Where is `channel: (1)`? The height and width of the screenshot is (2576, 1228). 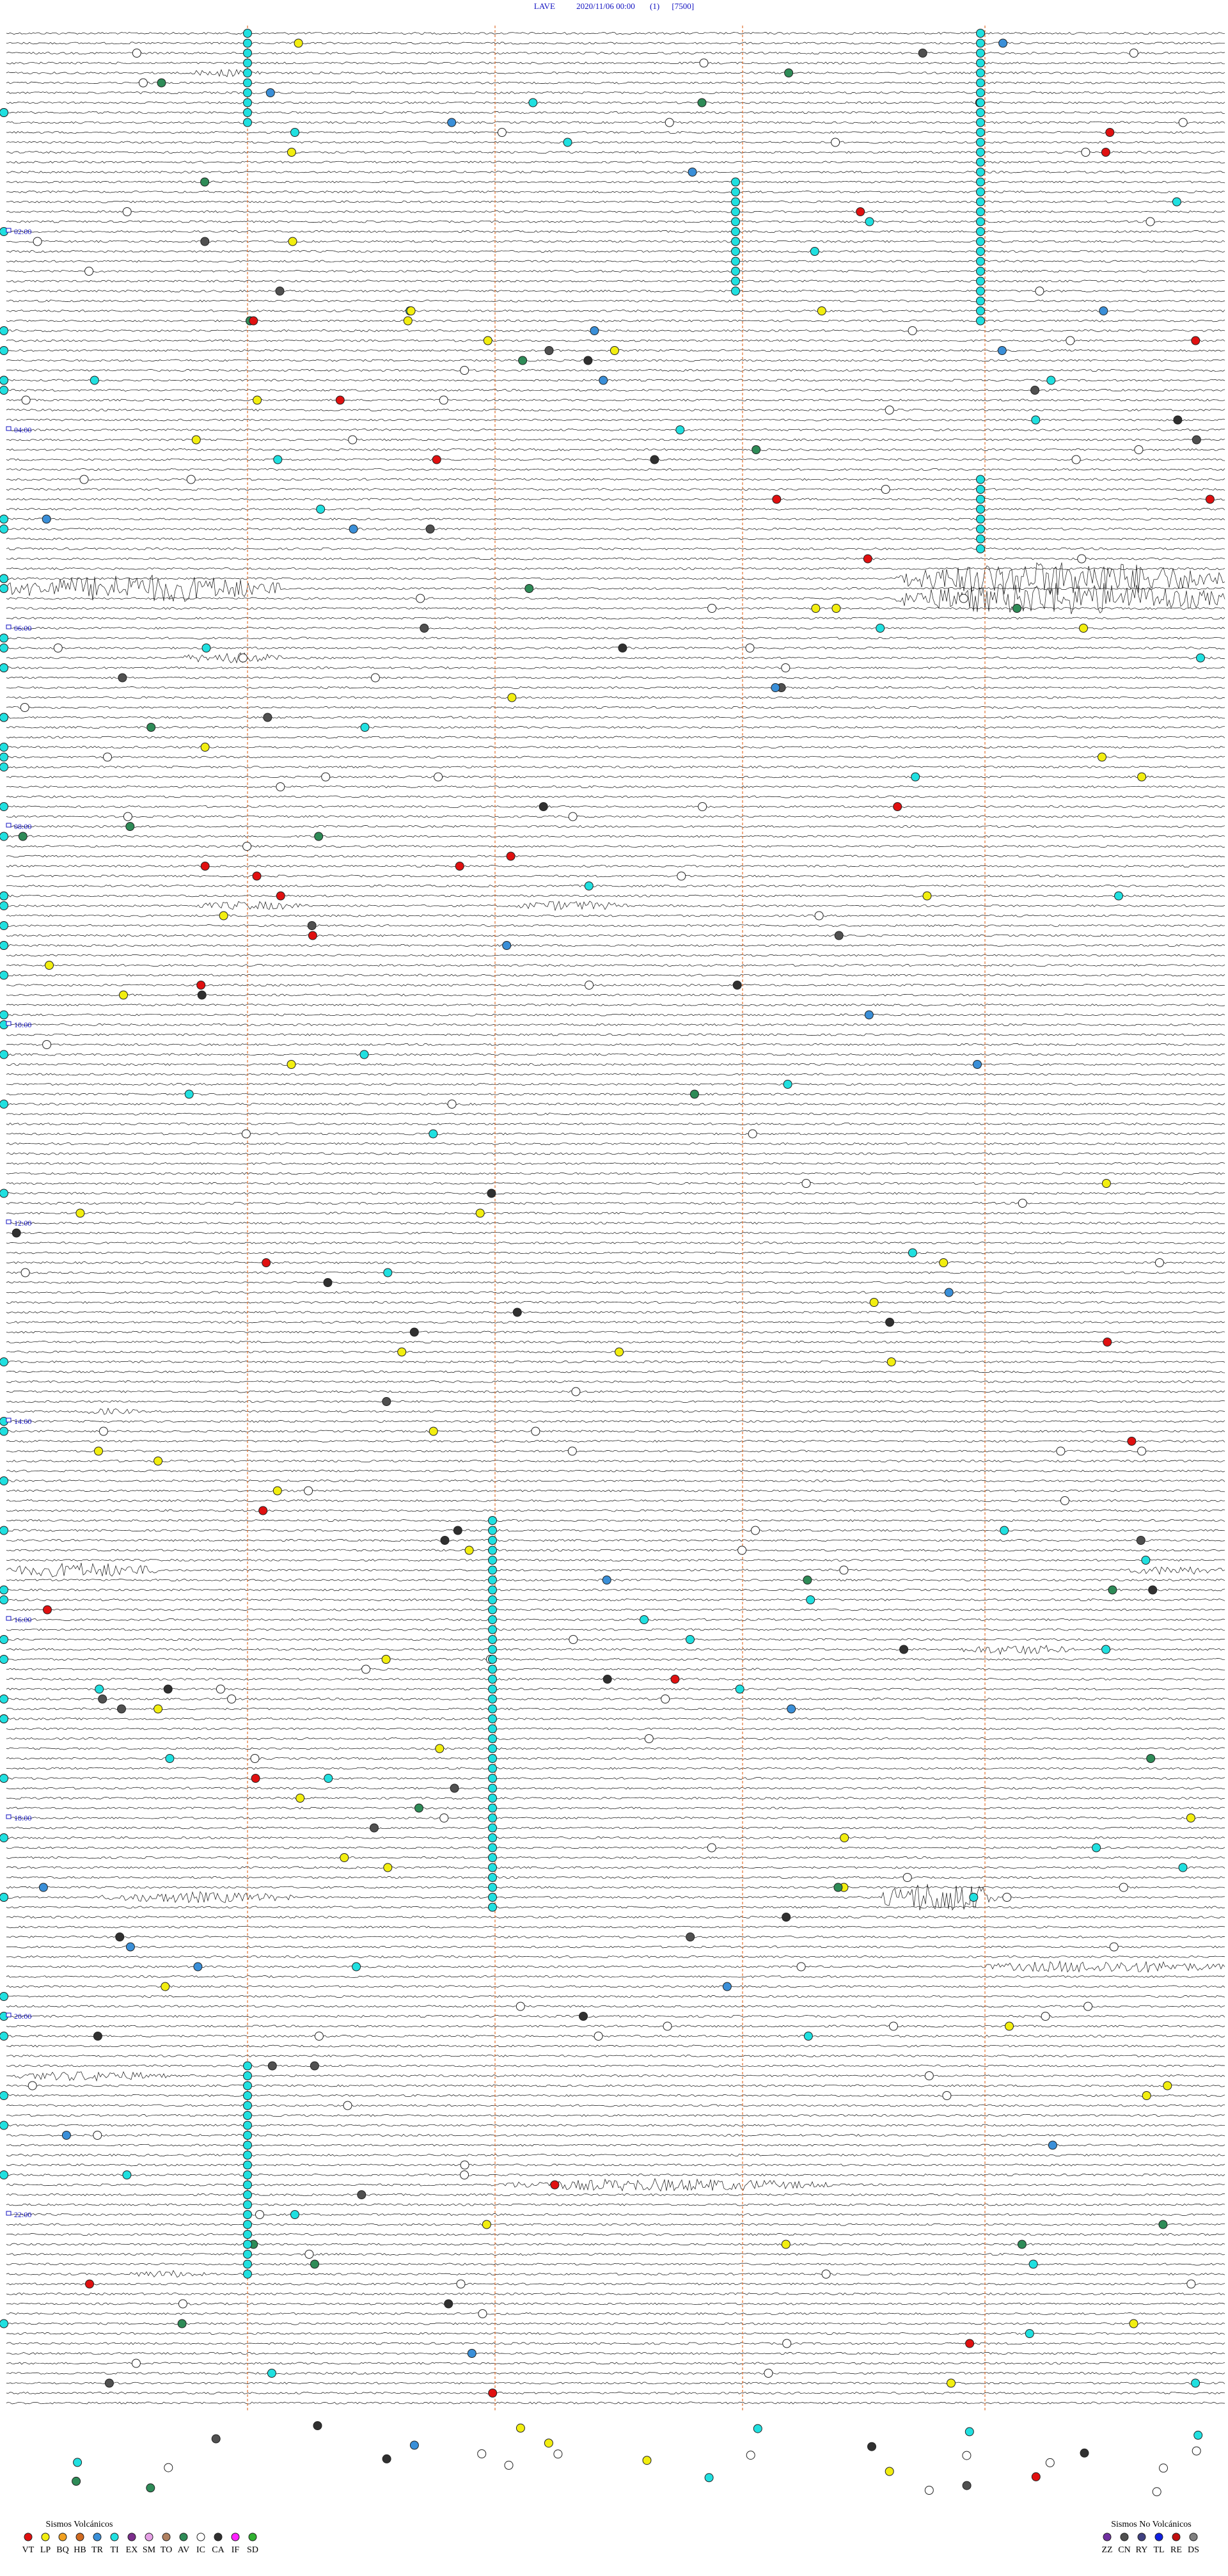 channel: (1) is located at coordinates (654, 6).